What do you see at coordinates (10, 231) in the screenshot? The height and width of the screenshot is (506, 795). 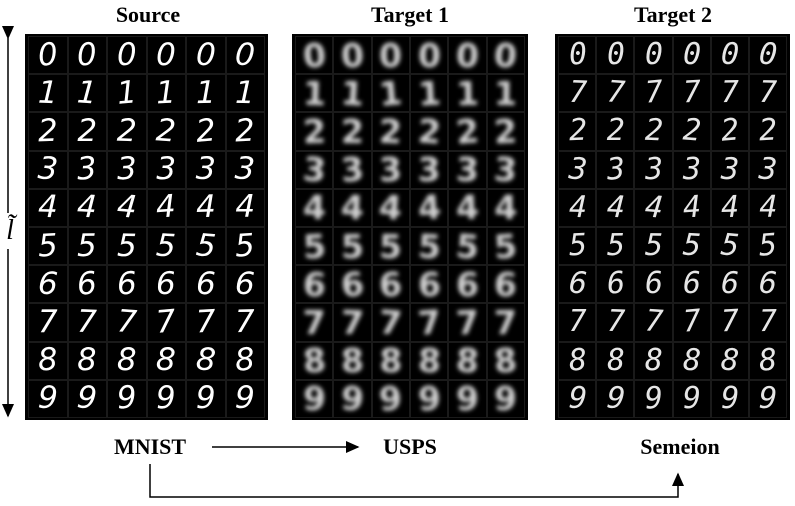 I see `latent-variable-label: l̃` at bounding box center [10, 231].